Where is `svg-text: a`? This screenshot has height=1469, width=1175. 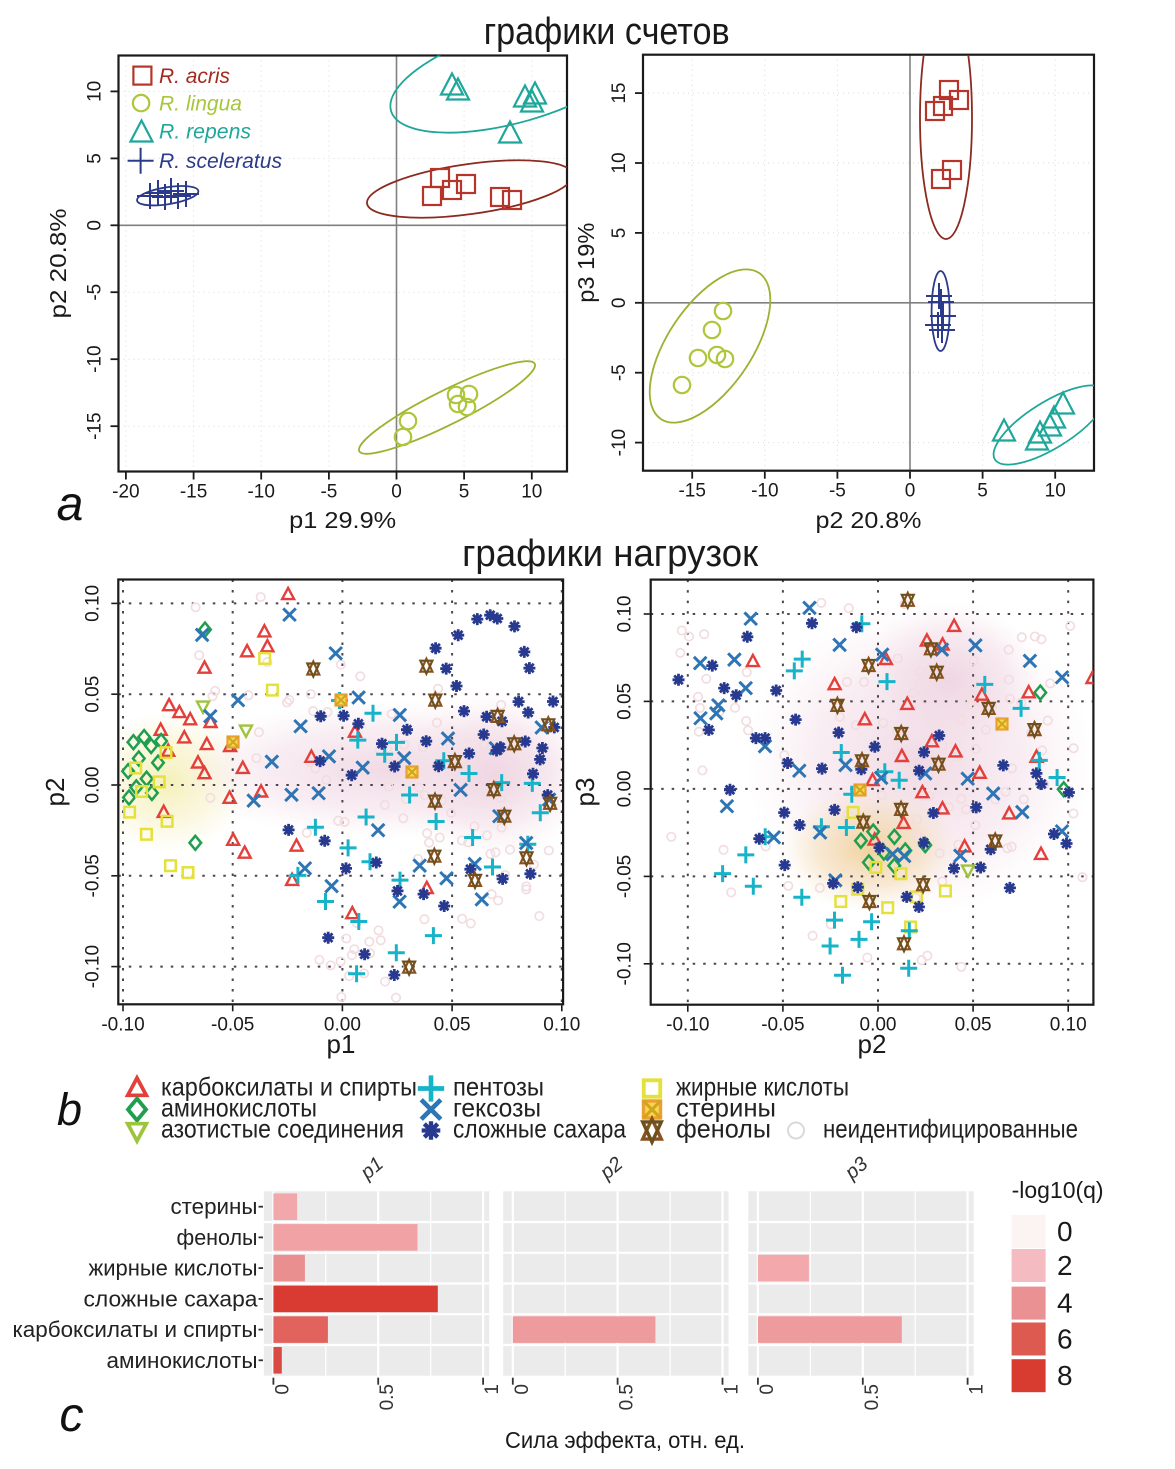
svg-text: a is located at coordinates (70, 504).